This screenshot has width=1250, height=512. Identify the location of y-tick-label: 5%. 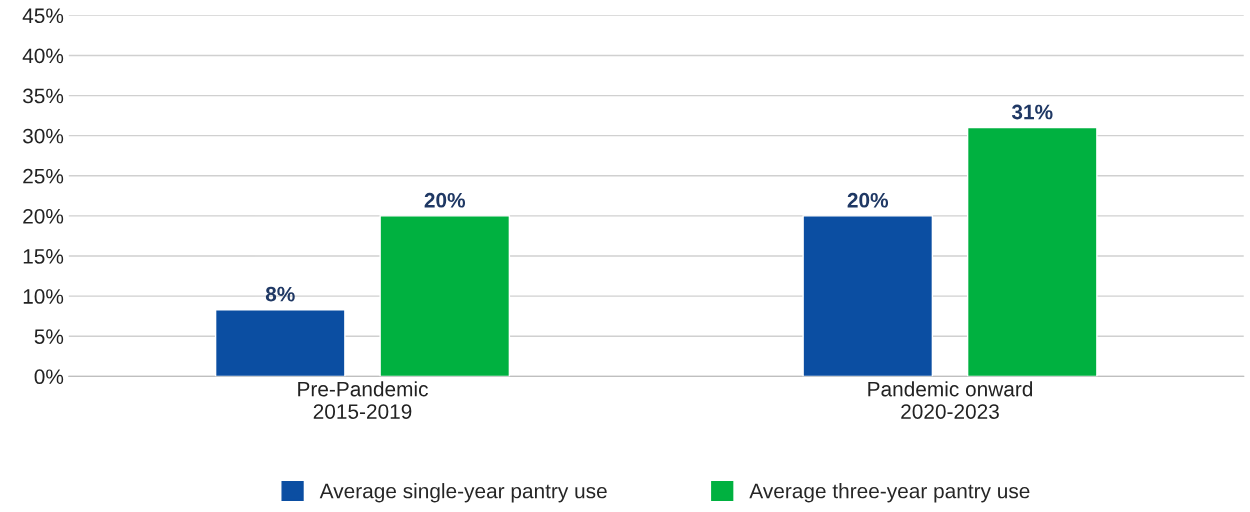
(49, 336).